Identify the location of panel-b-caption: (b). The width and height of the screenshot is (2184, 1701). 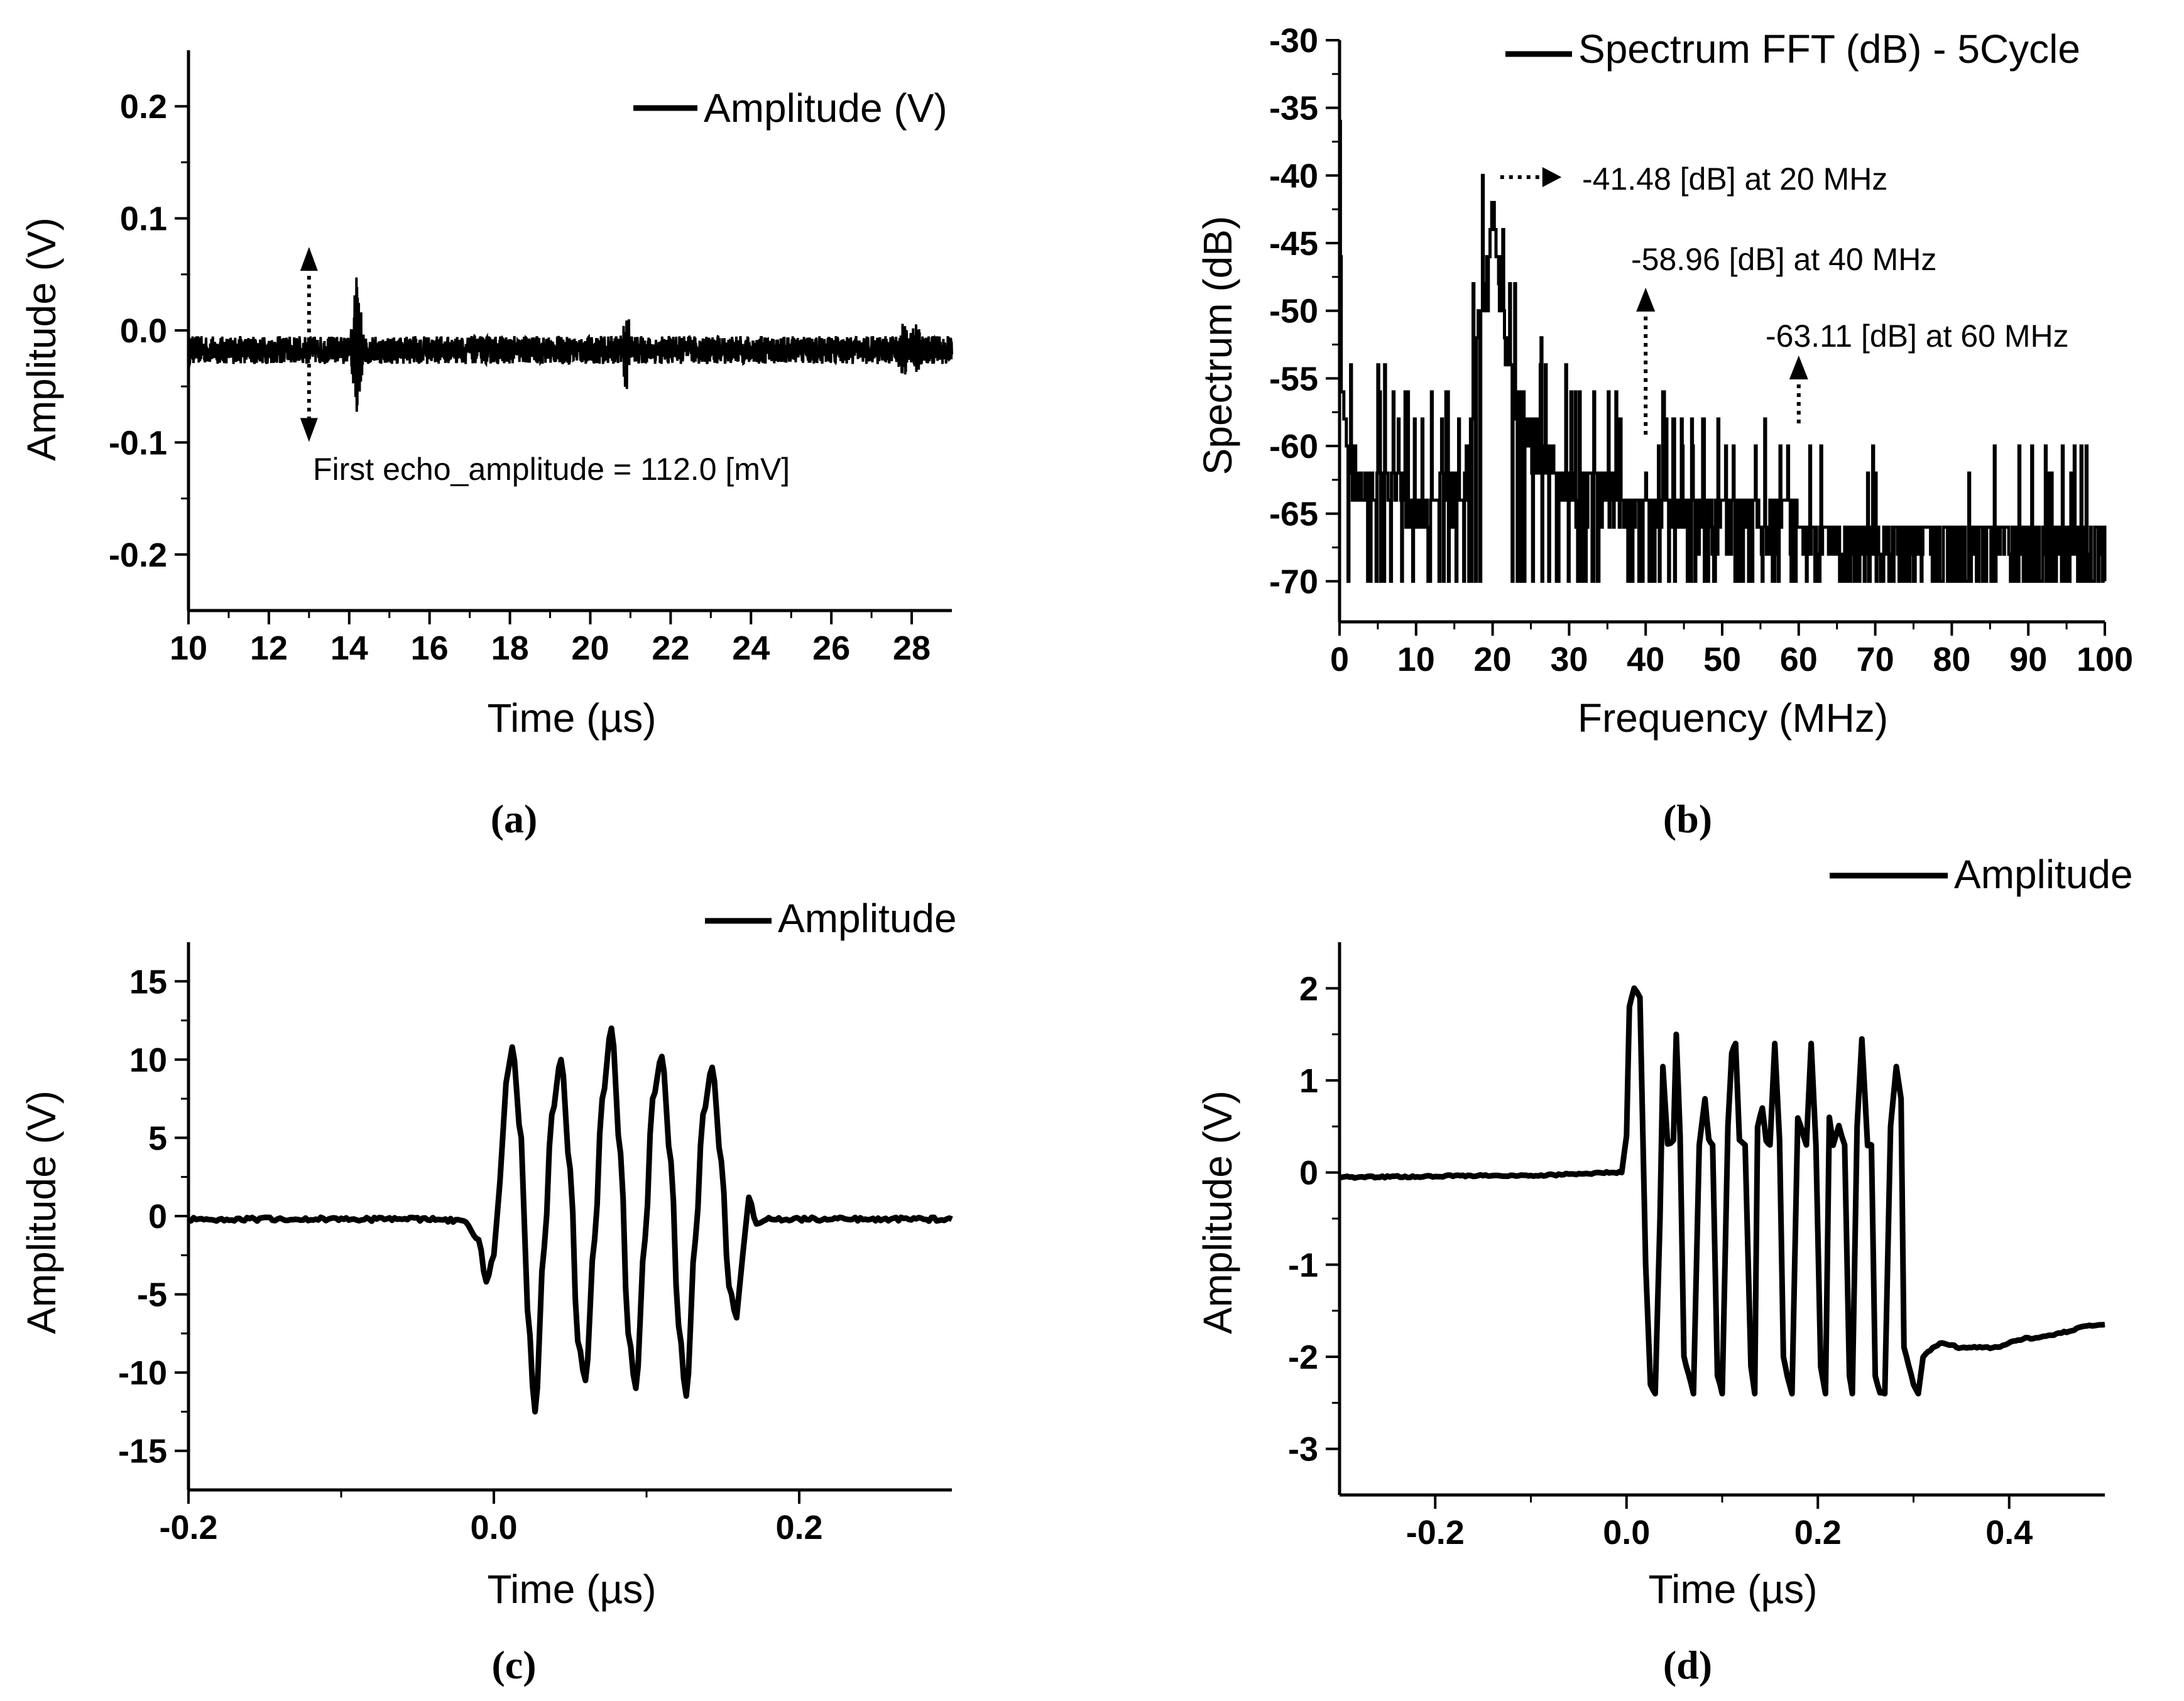
(1687, 819).